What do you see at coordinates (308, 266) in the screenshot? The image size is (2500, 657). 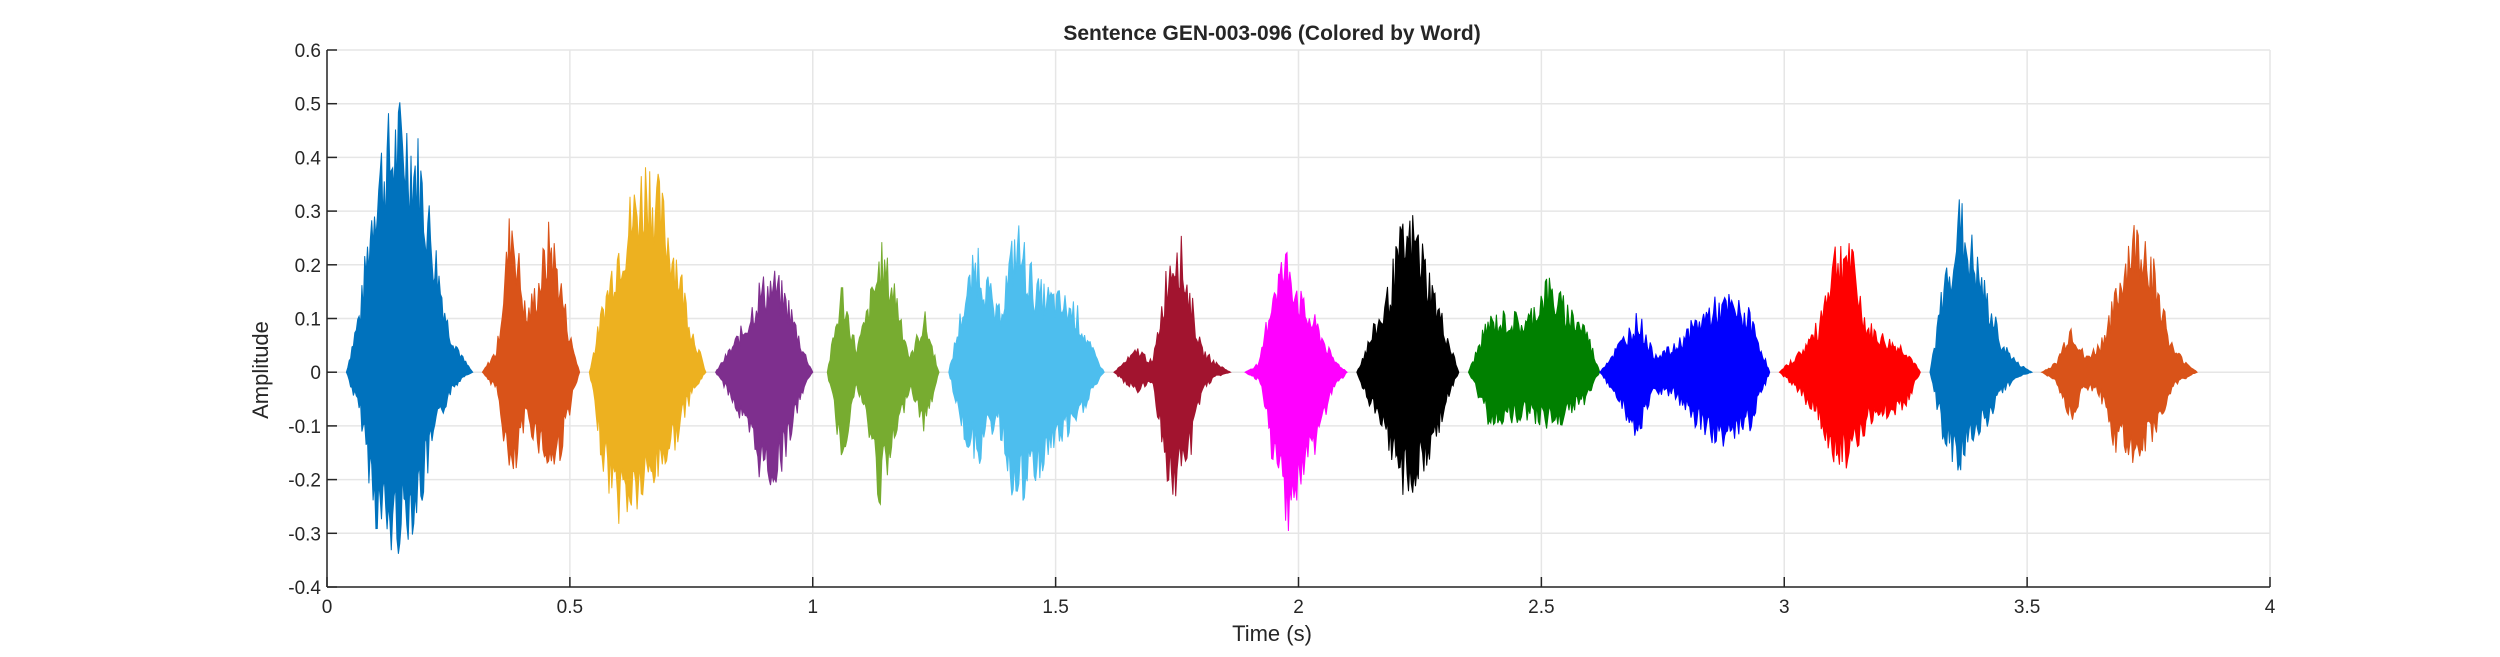 I see `y-tick-label: 0.2` at bounding box center [308, 266].